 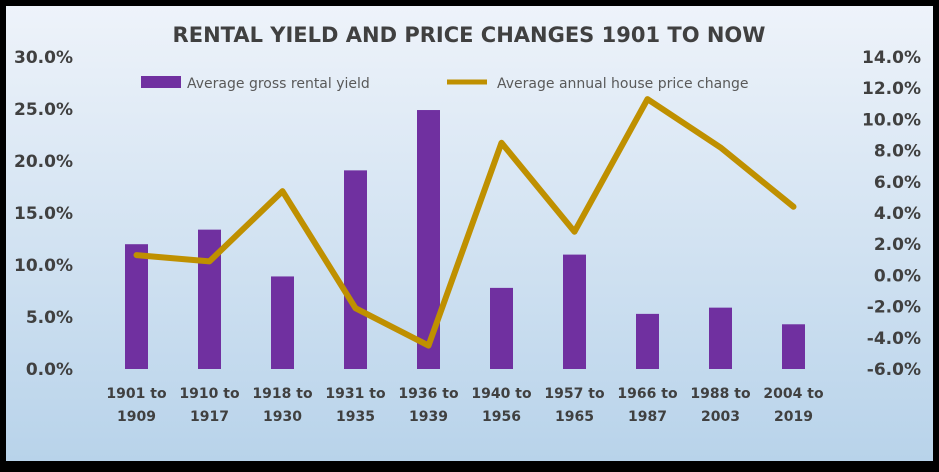 I want to click on right-axis-tick-label: 0.0%, so click(x=897, y=276).